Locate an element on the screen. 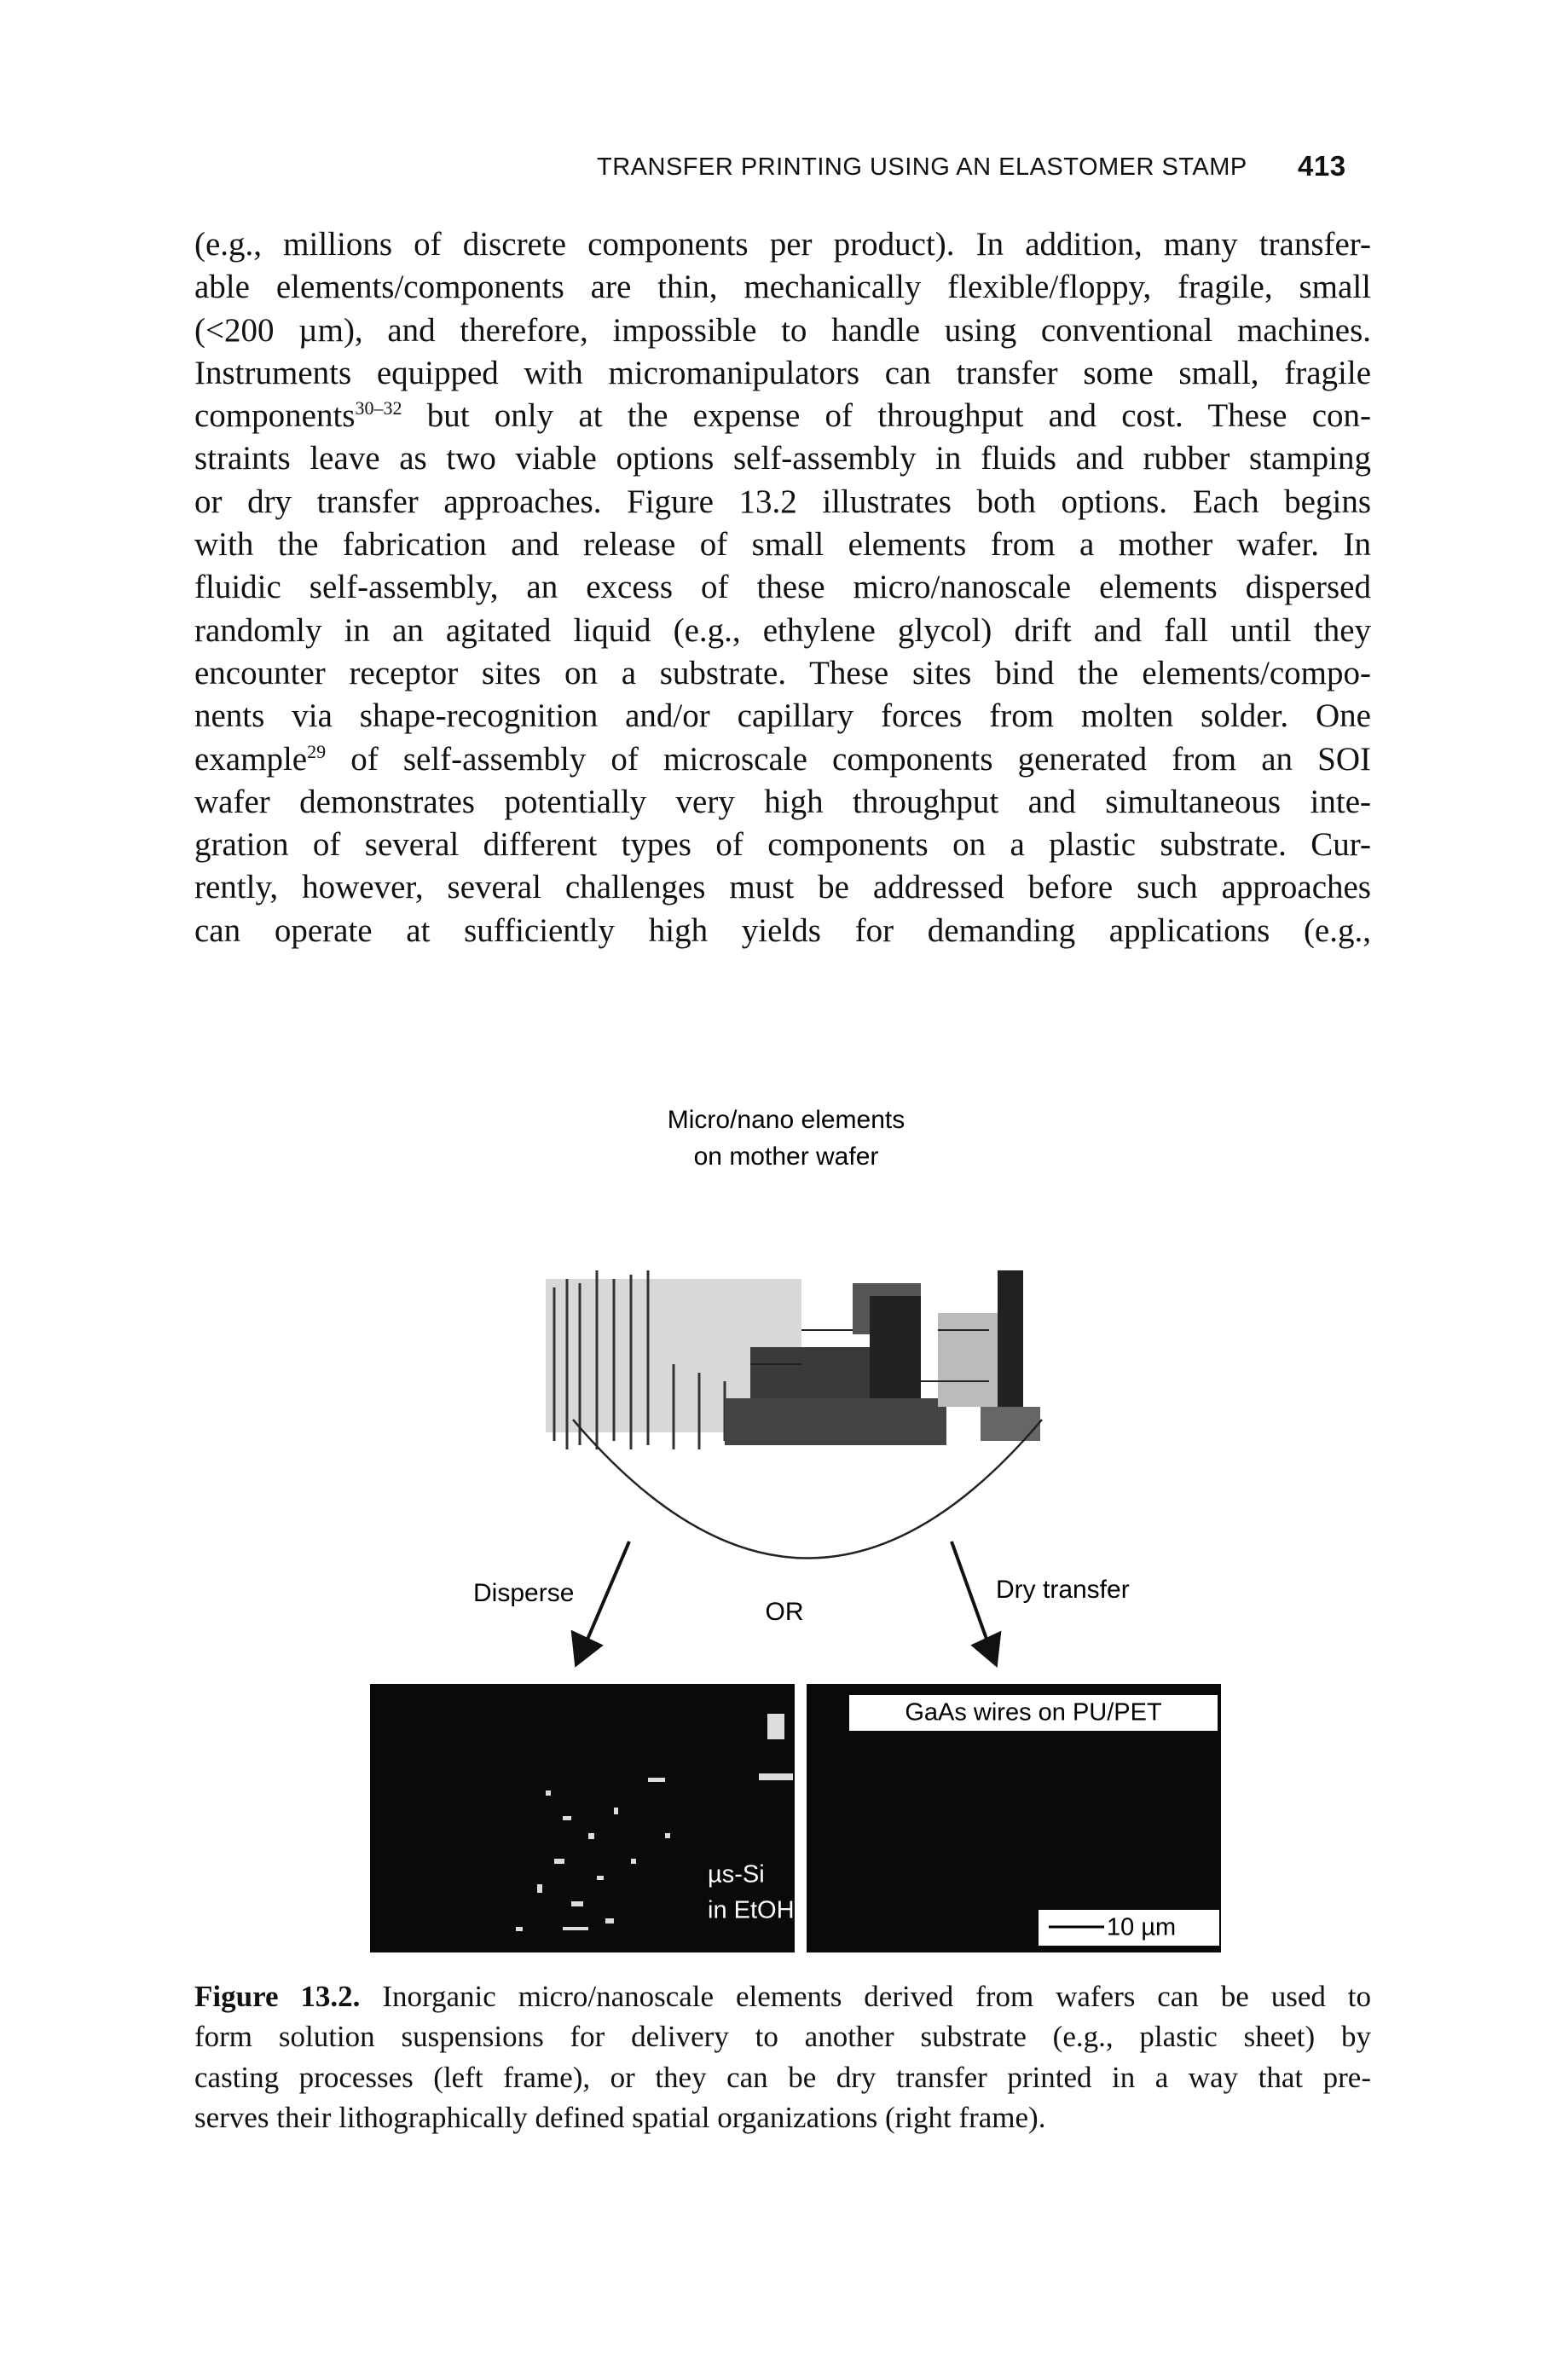 This screenshot has height=2366, width=1568. arrow is located at coordinates (786, 1604).